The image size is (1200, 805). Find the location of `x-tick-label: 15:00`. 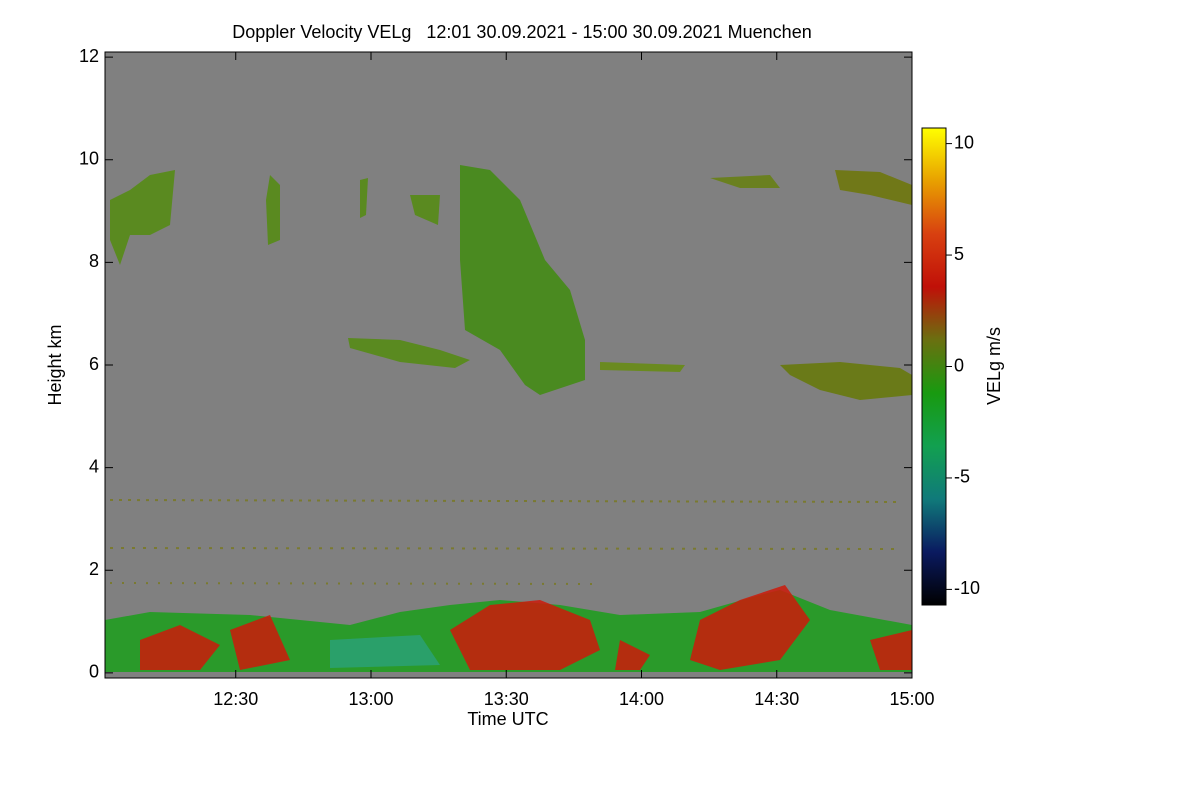

x-tick-label: 15:00 is located at coordinates (911, 699).